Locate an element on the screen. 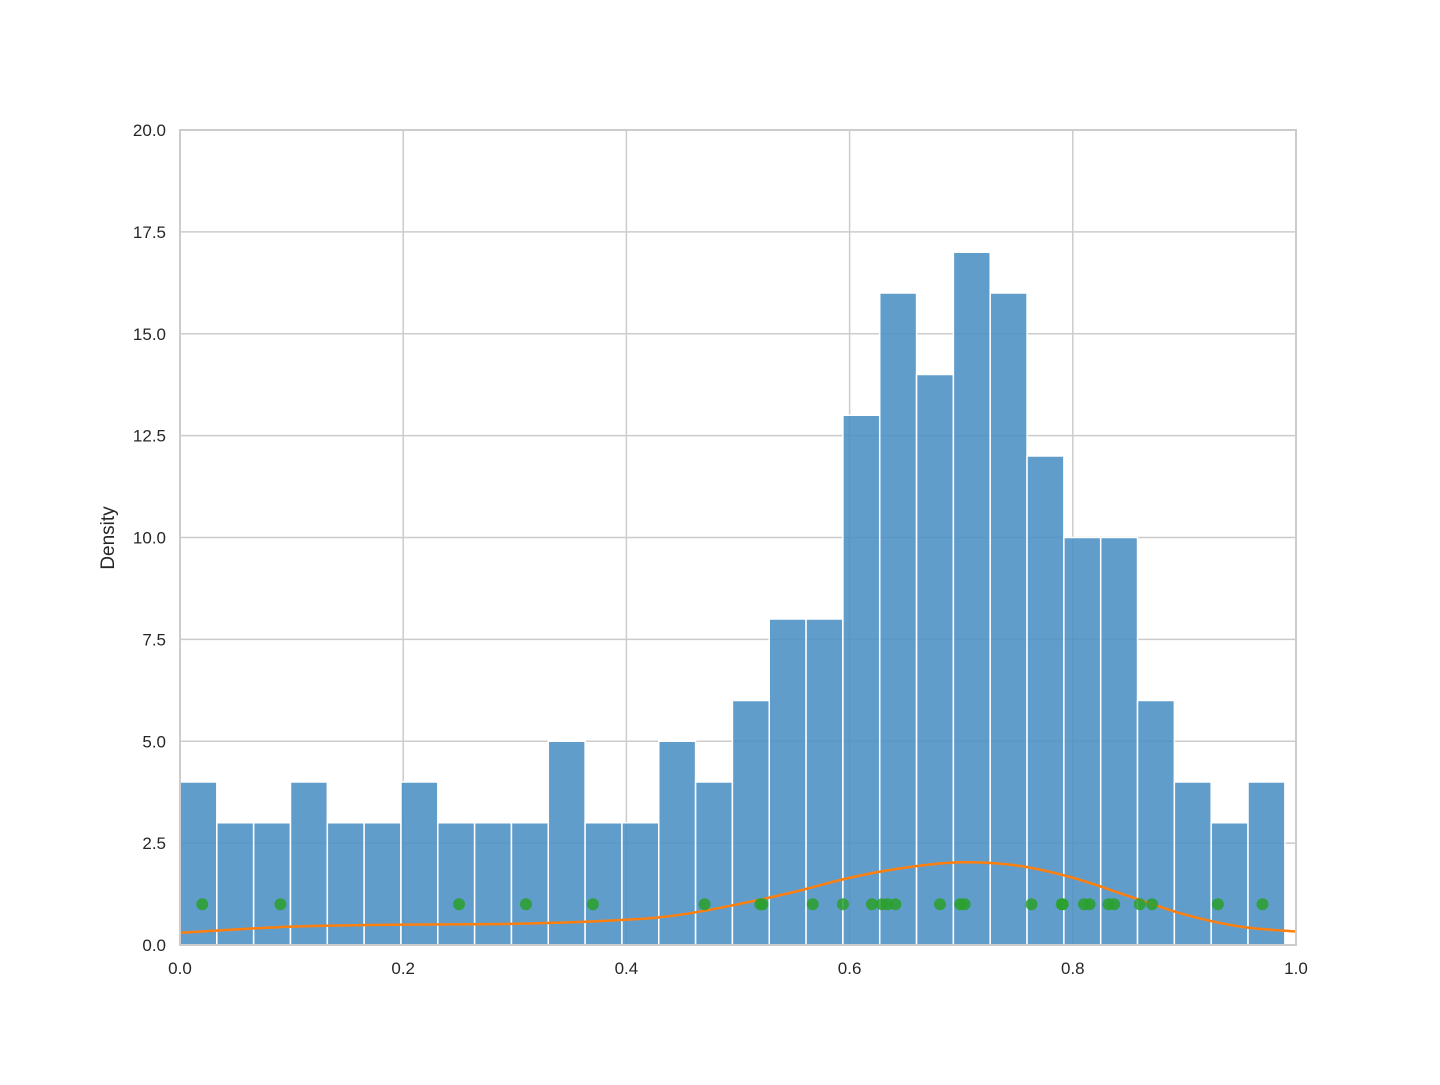 This screenshot has height=1085, width=1440. y-tick-label: 15.0 is located at coordinates (149, 334).